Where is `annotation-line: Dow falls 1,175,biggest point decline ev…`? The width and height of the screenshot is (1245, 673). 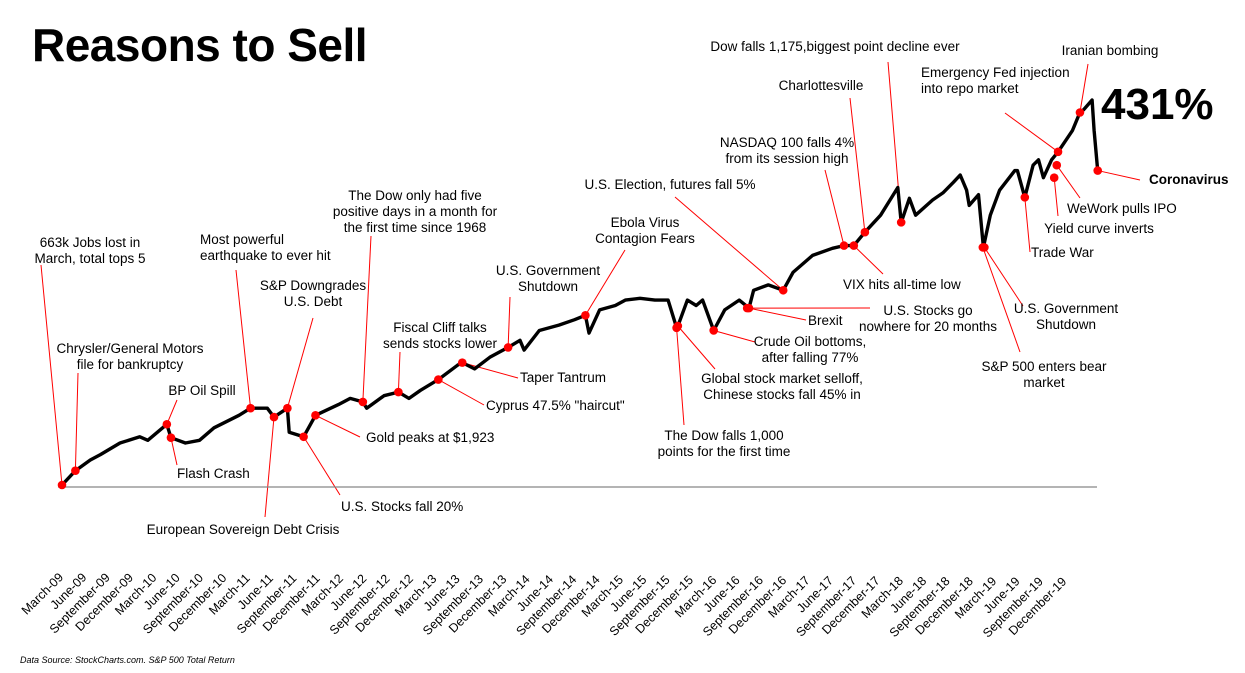
annotation-line: Dow falls 1,175,biggest point decline ev… is located at coordinates (835, 46).